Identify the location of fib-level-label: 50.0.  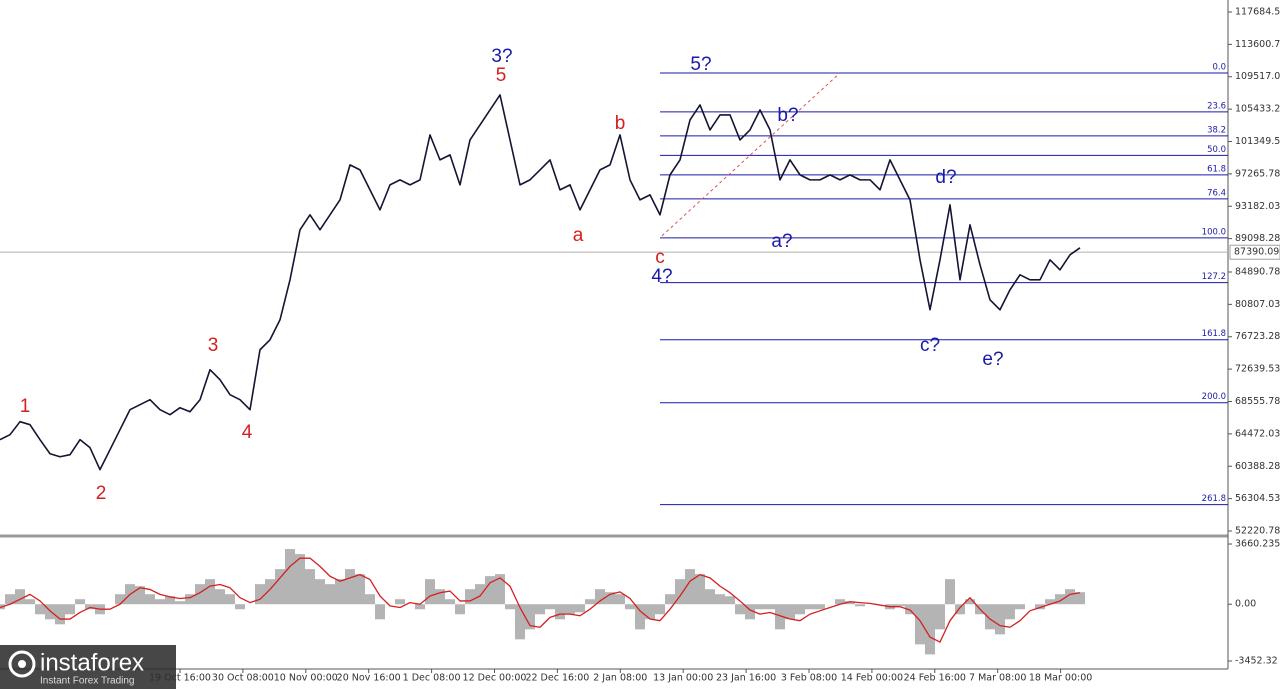
(1216, 150).